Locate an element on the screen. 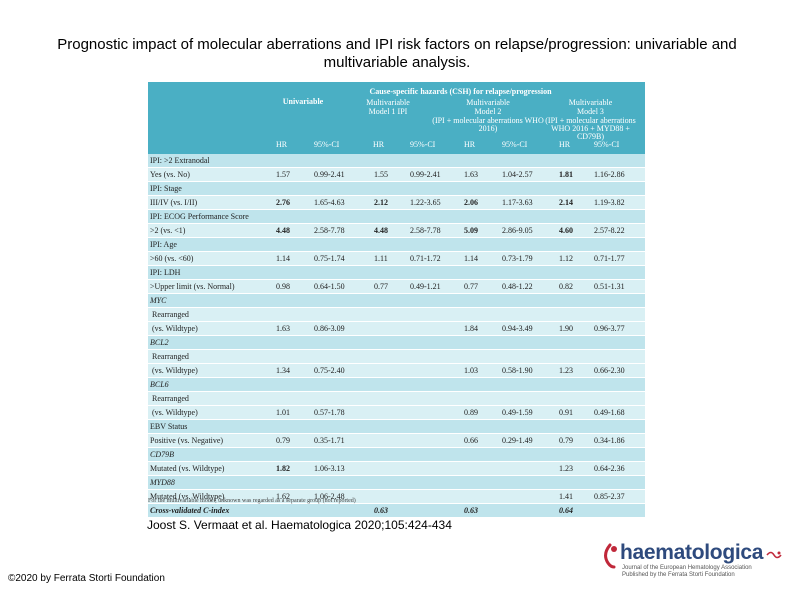 Image resolution: width=794 pixels, height=595 pixels. row-label: BCL6 is located at coordinates (159, 384).